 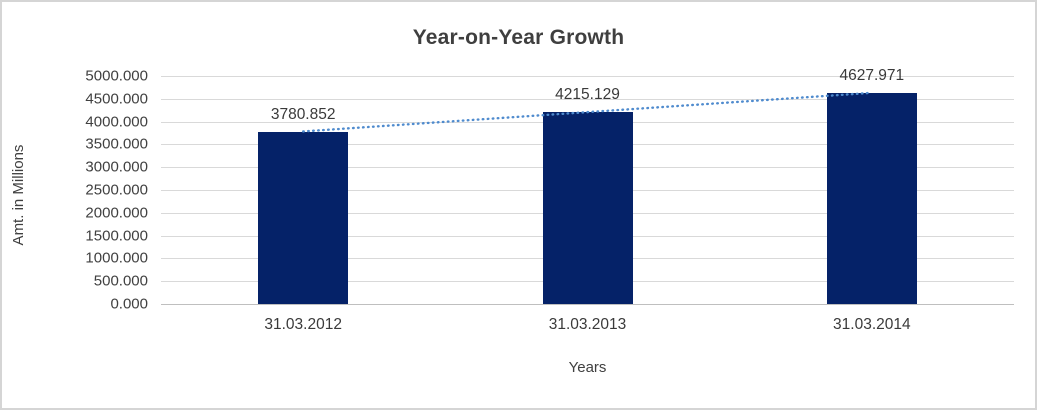 What do you see at coordinates (872, 75) in the screenshot?
I see `bar-data-label: 4627.971` at bounding box center [872, 75].